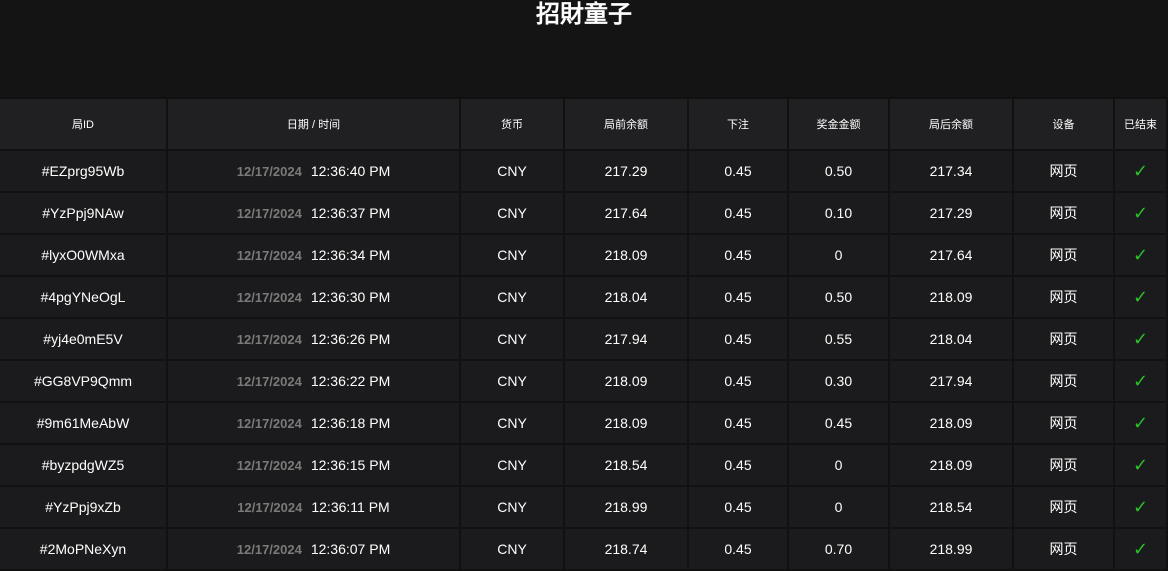  What do you see at coordinates (83, 507) in the screenshot?
I see `round-id: #YzPpj9xZb` at bounding box center [83, 507].